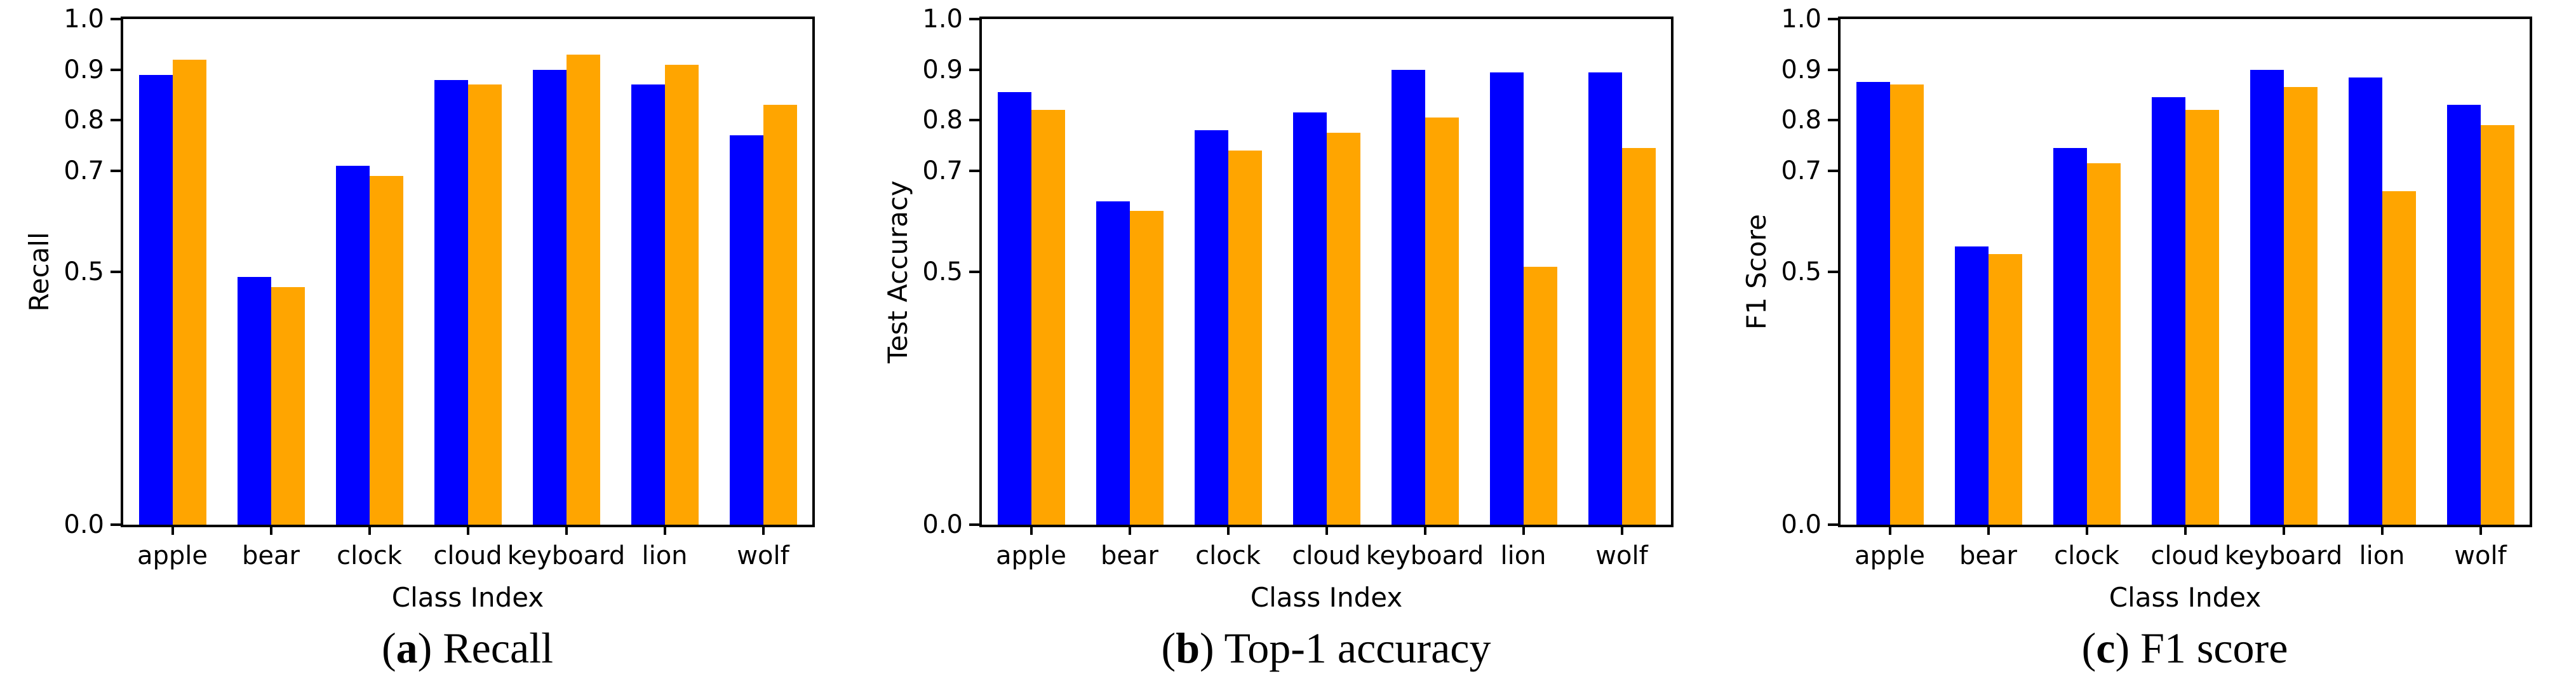  What do you see at coordinates (2070, 336) in the screenshot?
I see `bar-blue-clock` at bounding box center [2070, 336].